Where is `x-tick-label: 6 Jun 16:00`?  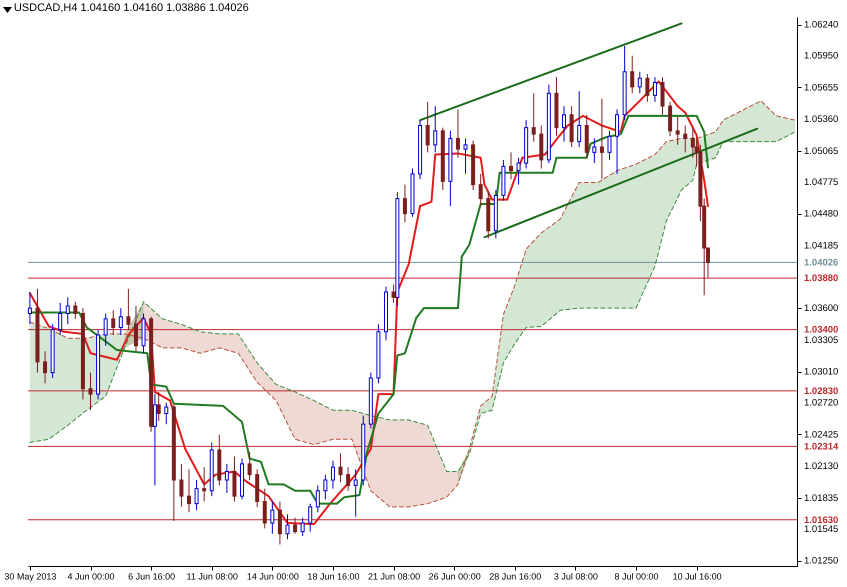
x-tick-label: 6 Jun 16:00 is located at coordinates (152, 577).